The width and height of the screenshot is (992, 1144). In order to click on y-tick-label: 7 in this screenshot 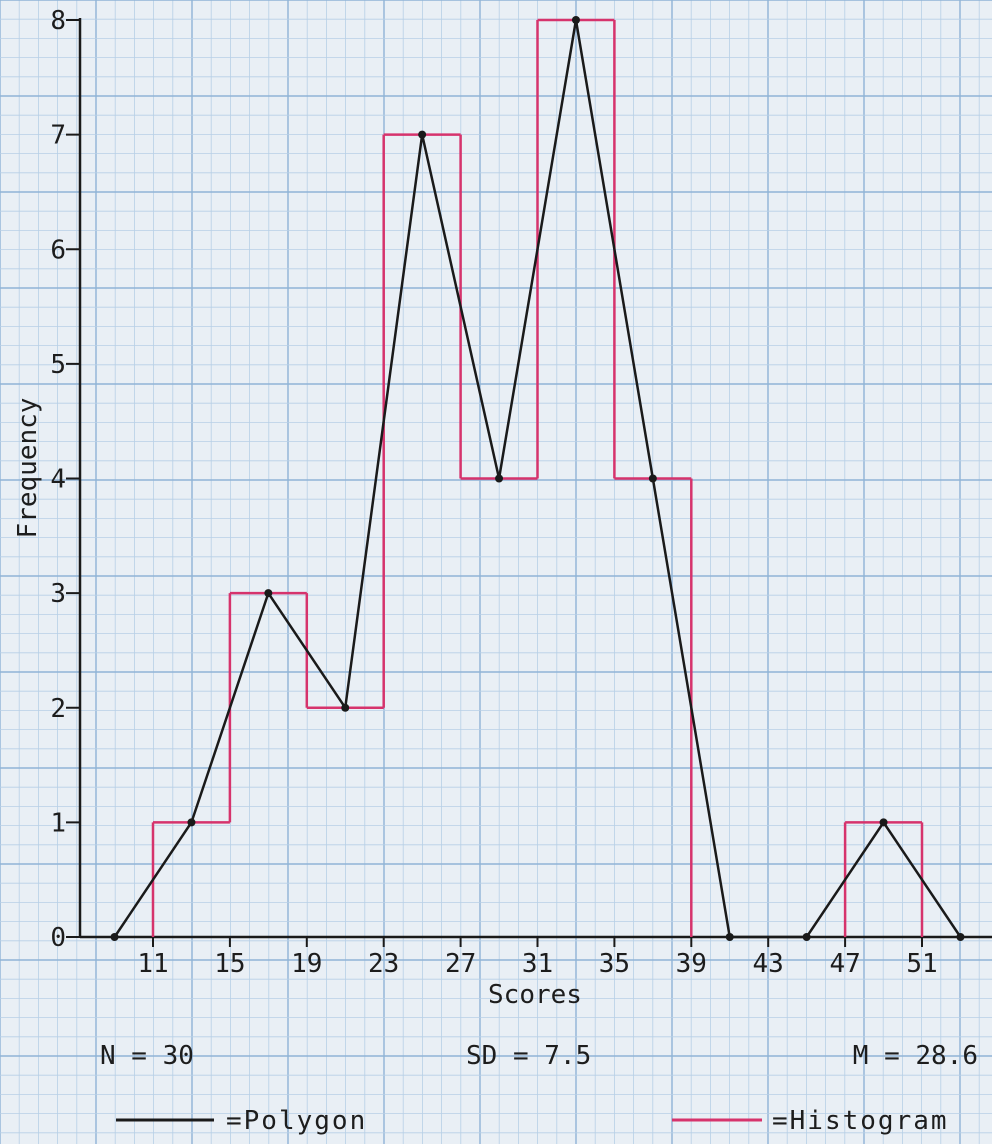, I will do `click(58, 136)`.